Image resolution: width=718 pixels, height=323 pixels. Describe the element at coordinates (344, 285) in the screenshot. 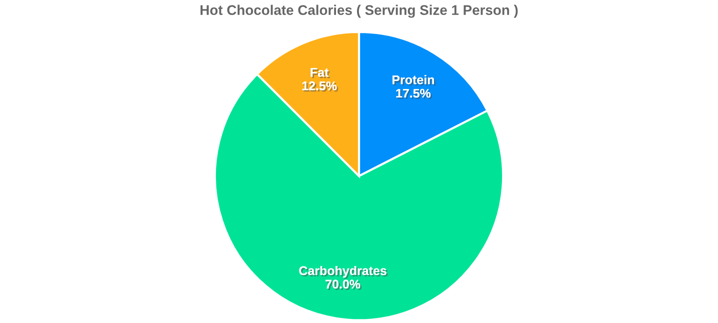

I see `data-label: 70.0%` at that location.